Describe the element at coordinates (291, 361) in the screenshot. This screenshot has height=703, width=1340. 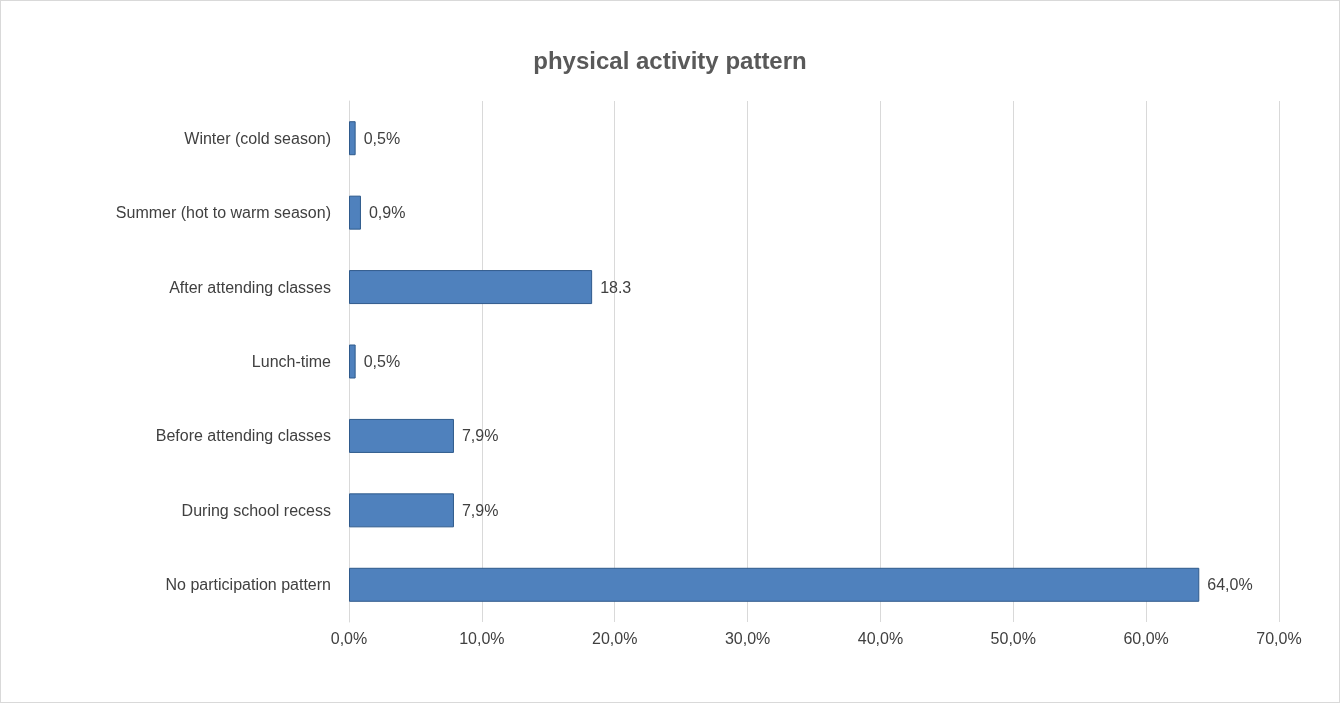
I see `y-tick-label: Lunch-time` at that location.